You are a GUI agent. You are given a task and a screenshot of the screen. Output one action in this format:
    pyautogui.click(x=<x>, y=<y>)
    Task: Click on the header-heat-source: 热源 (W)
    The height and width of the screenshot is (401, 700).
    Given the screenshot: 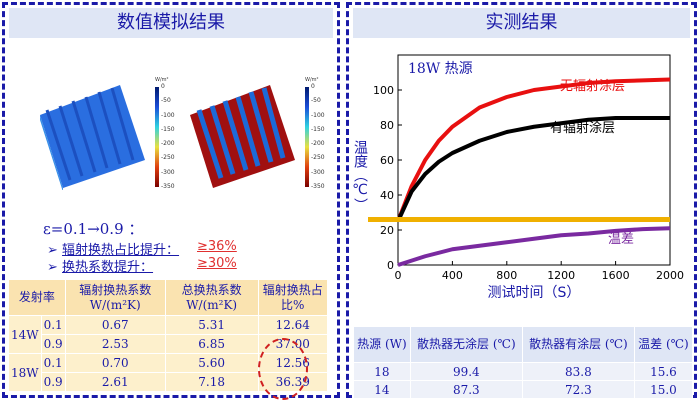 What is the action you would take?
    pyautogui.click(x=382, y=344)
    